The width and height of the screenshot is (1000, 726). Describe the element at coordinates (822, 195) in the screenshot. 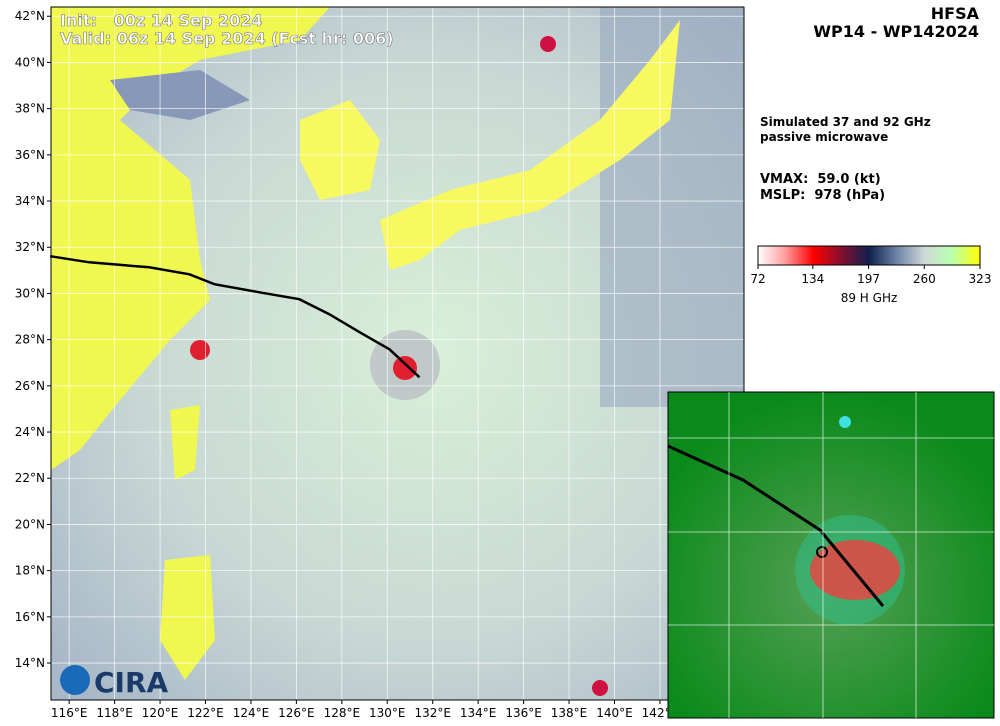

I see `mslp: MSLP: 978 (hPa)` at that location.